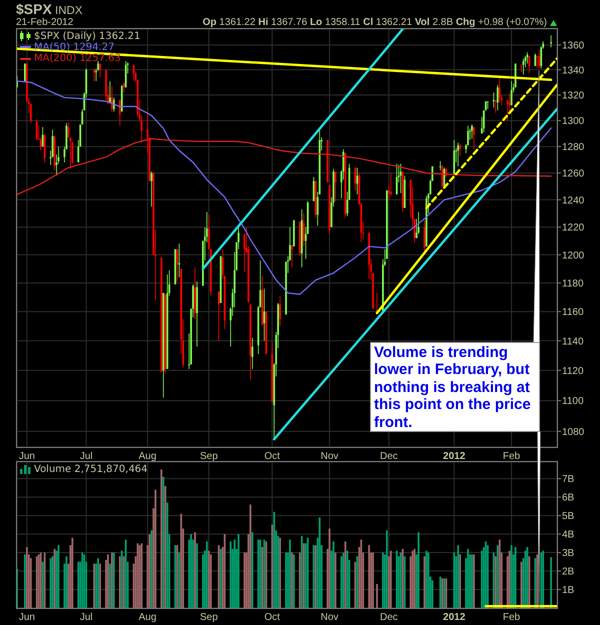  What do you see at coordinates (568, 516) in the screenshot?
I see `y-tick-label: 5B` at bounding box center [568, 516].